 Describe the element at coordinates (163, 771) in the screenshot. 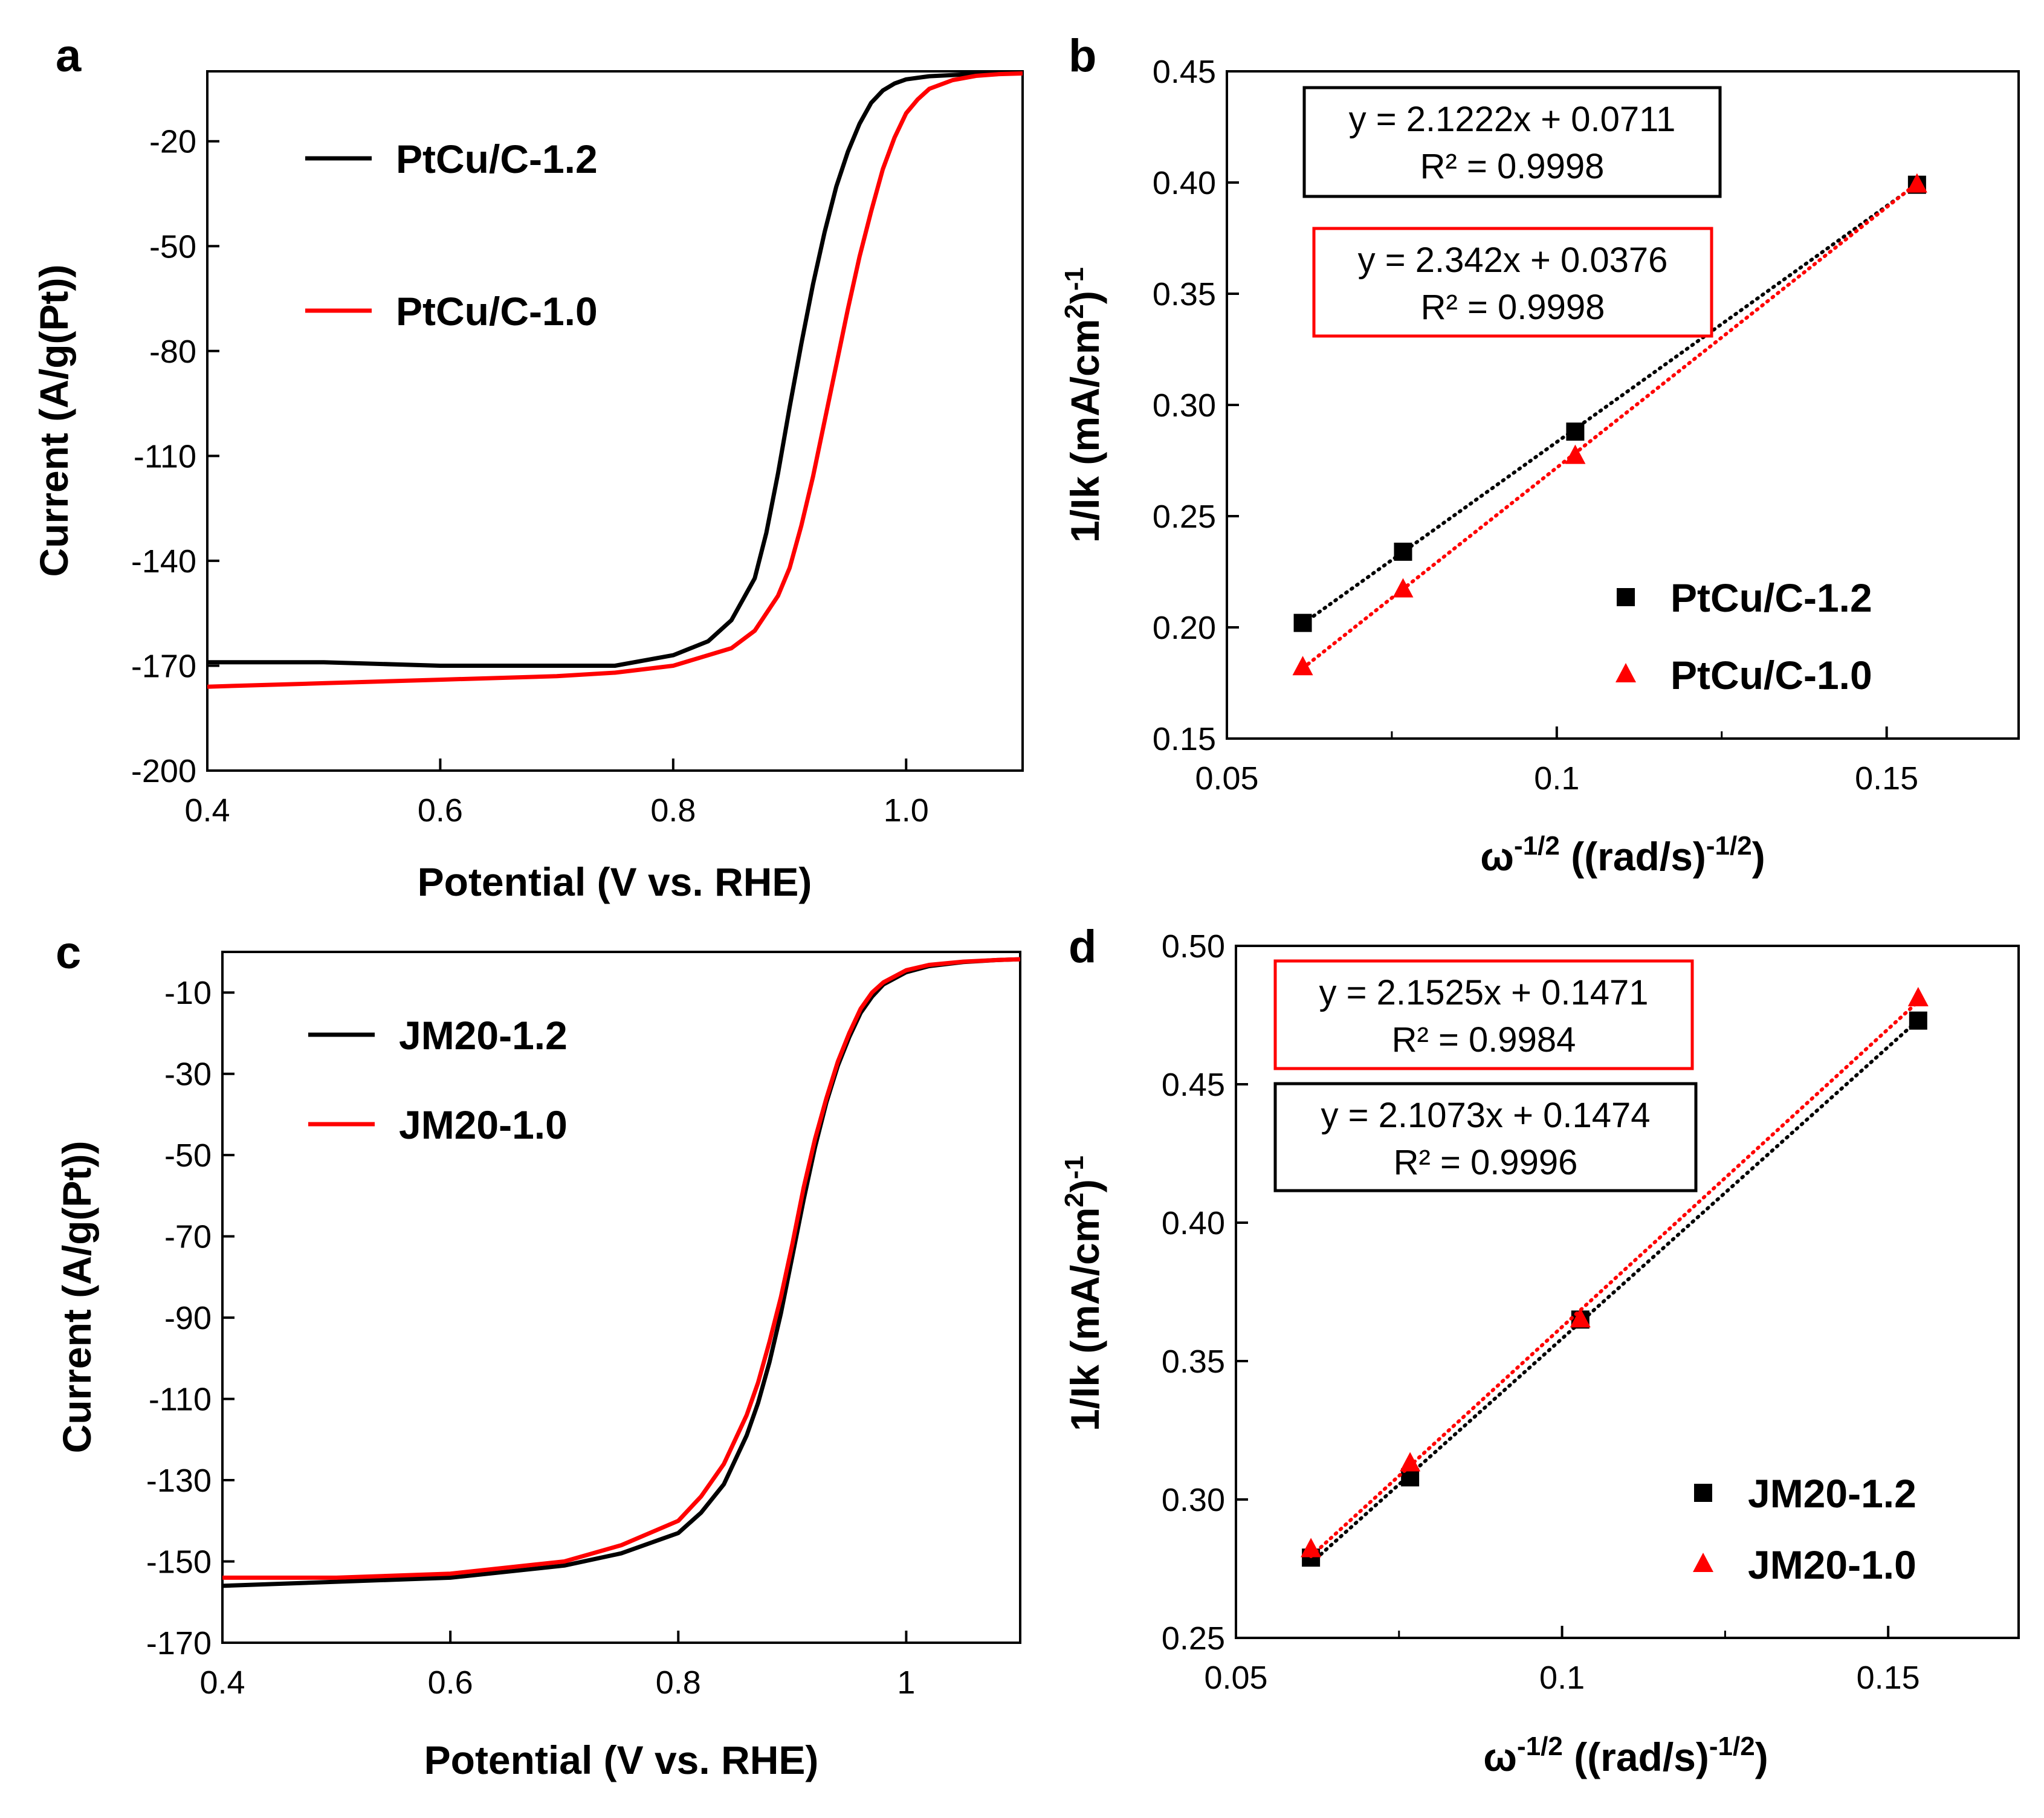

I see `y-tick-label: -200` at that location.